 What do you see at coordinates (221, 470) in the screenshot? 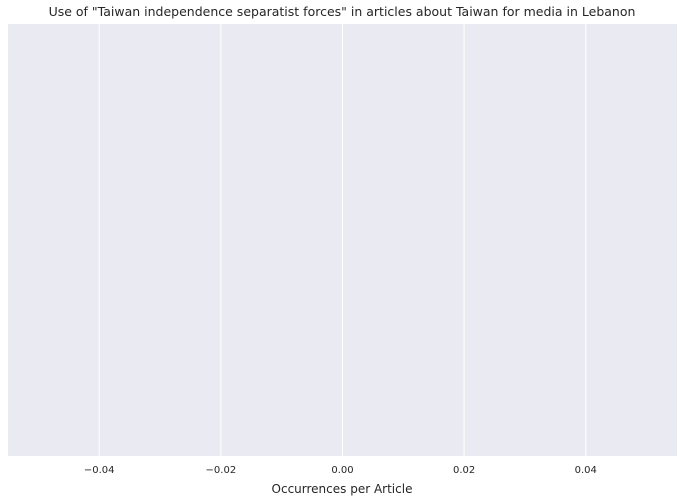
I see `x-tick-label: −0.02` at bounding box center [221, 470].